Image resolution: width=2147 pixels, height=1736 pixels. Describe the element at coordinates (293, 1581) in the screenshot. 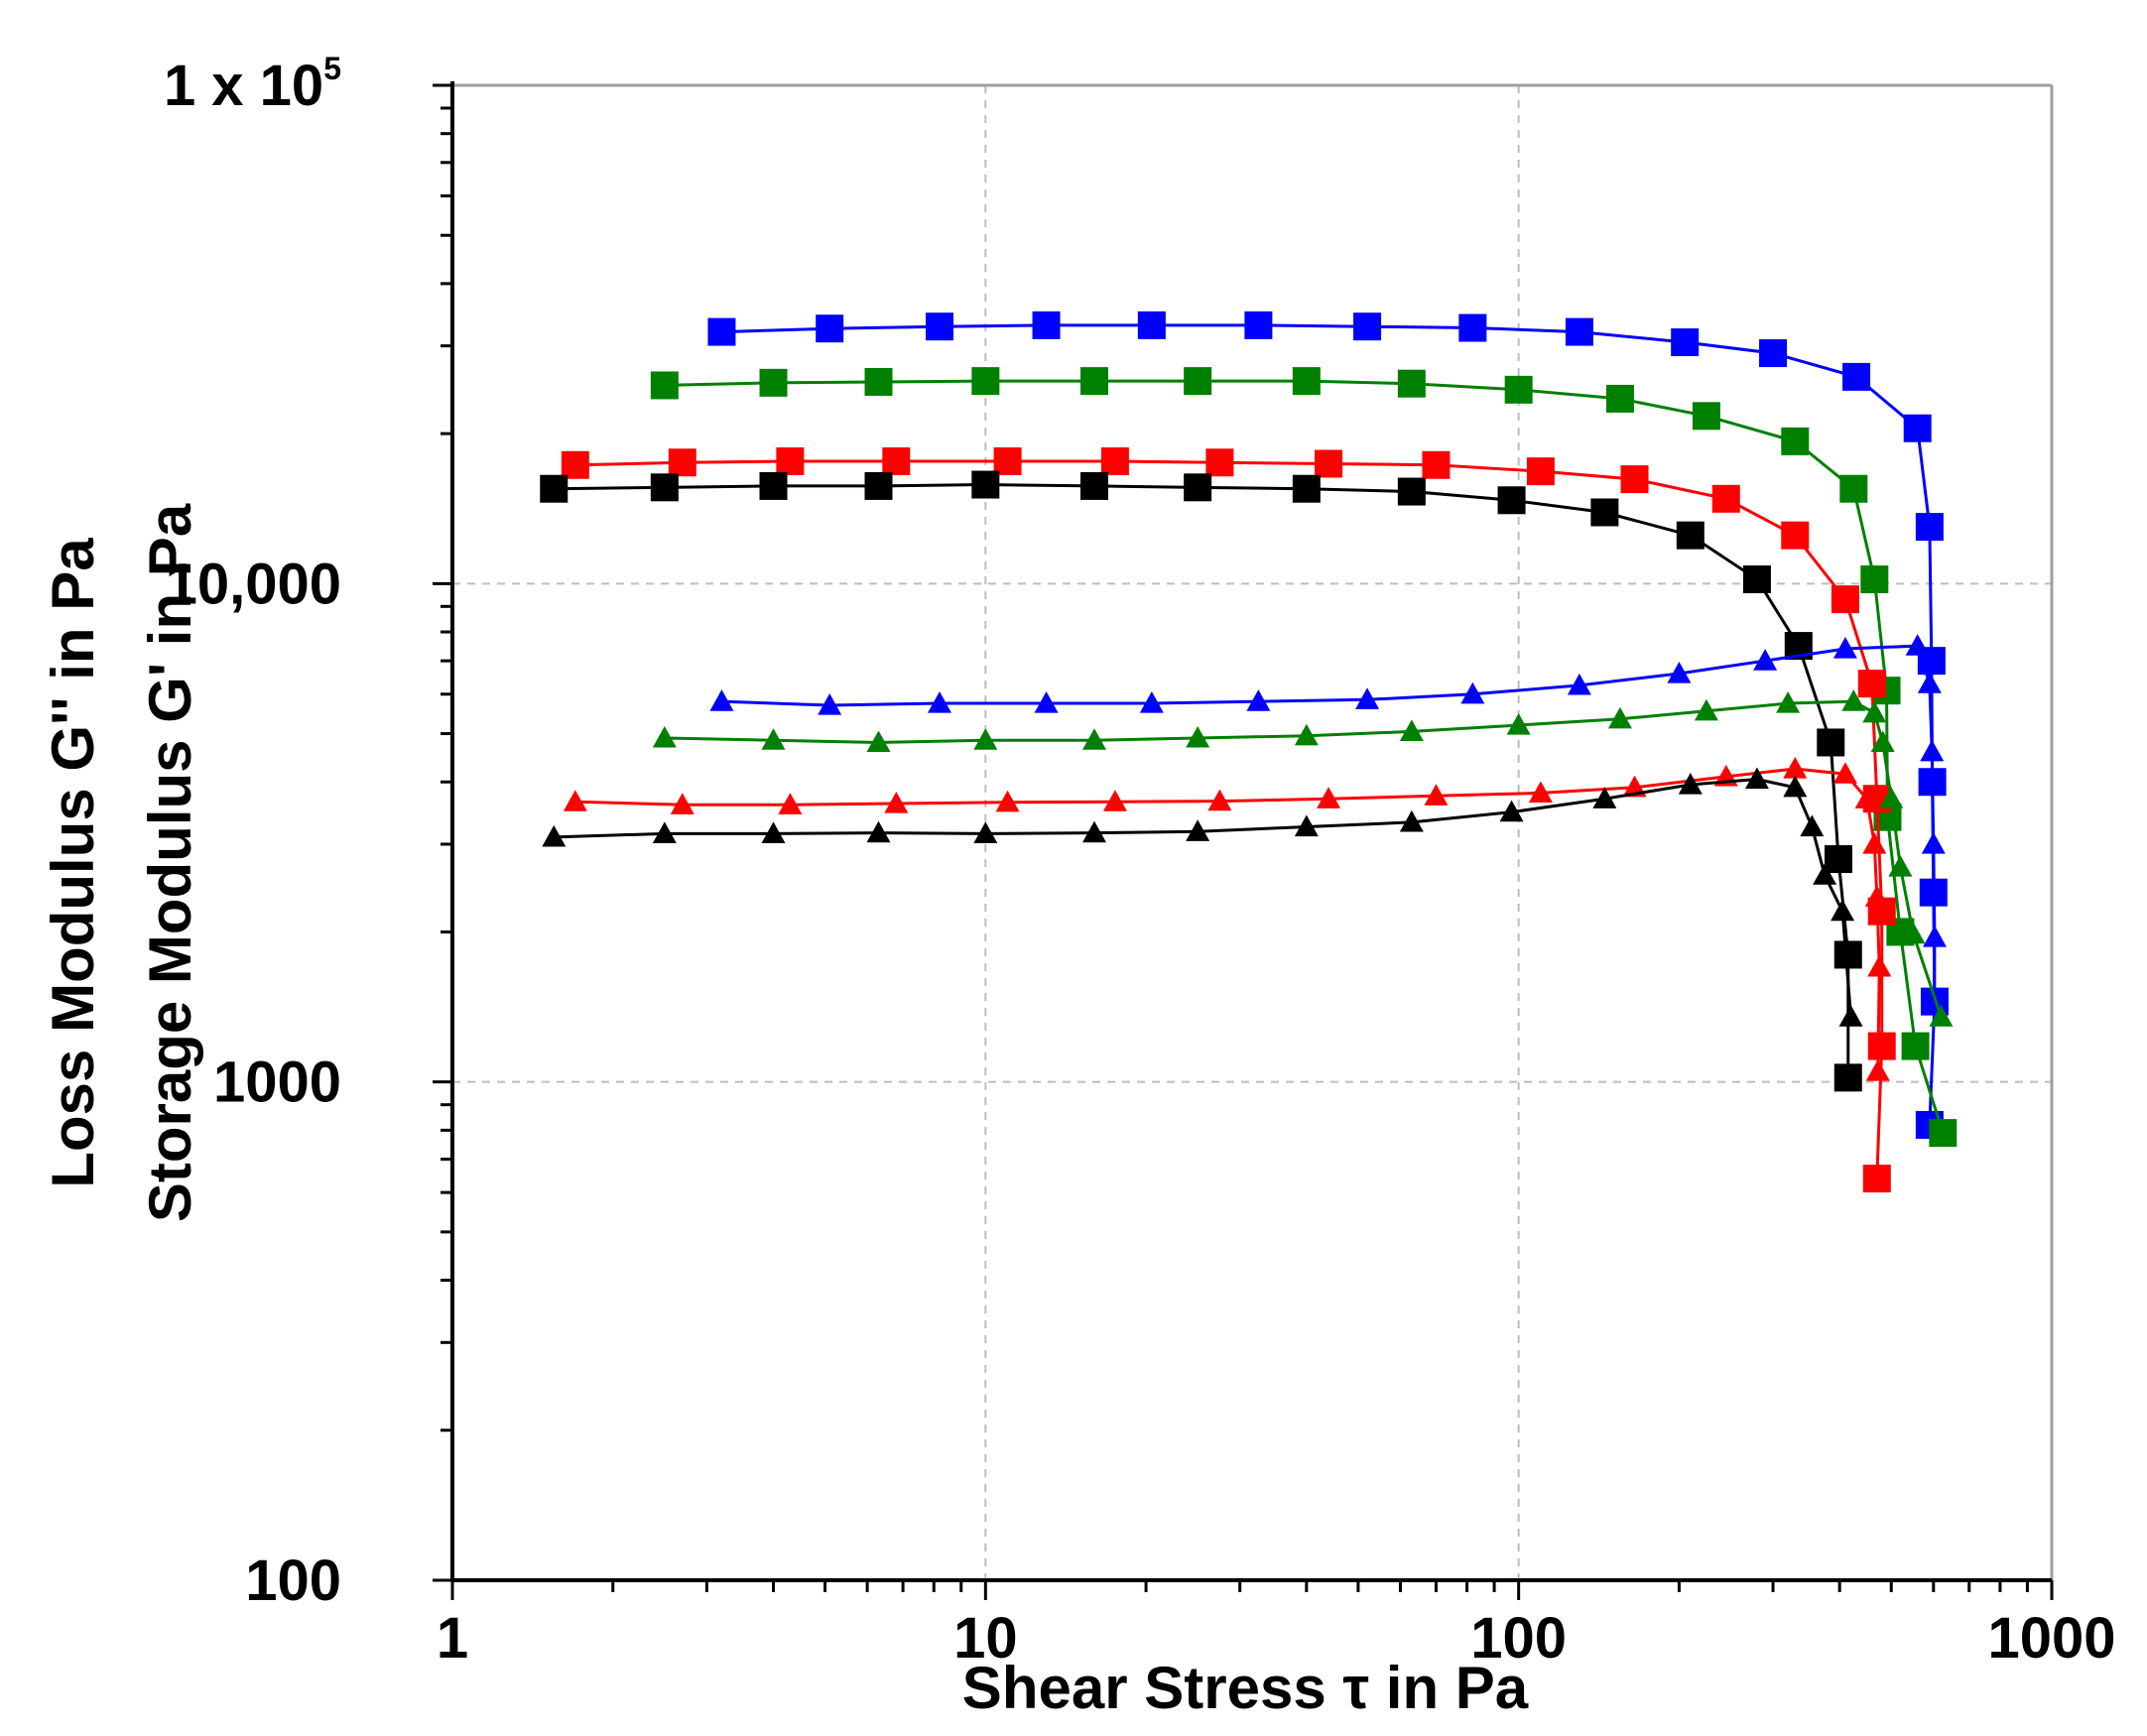

I see `y-tick-label: 100` at that location.